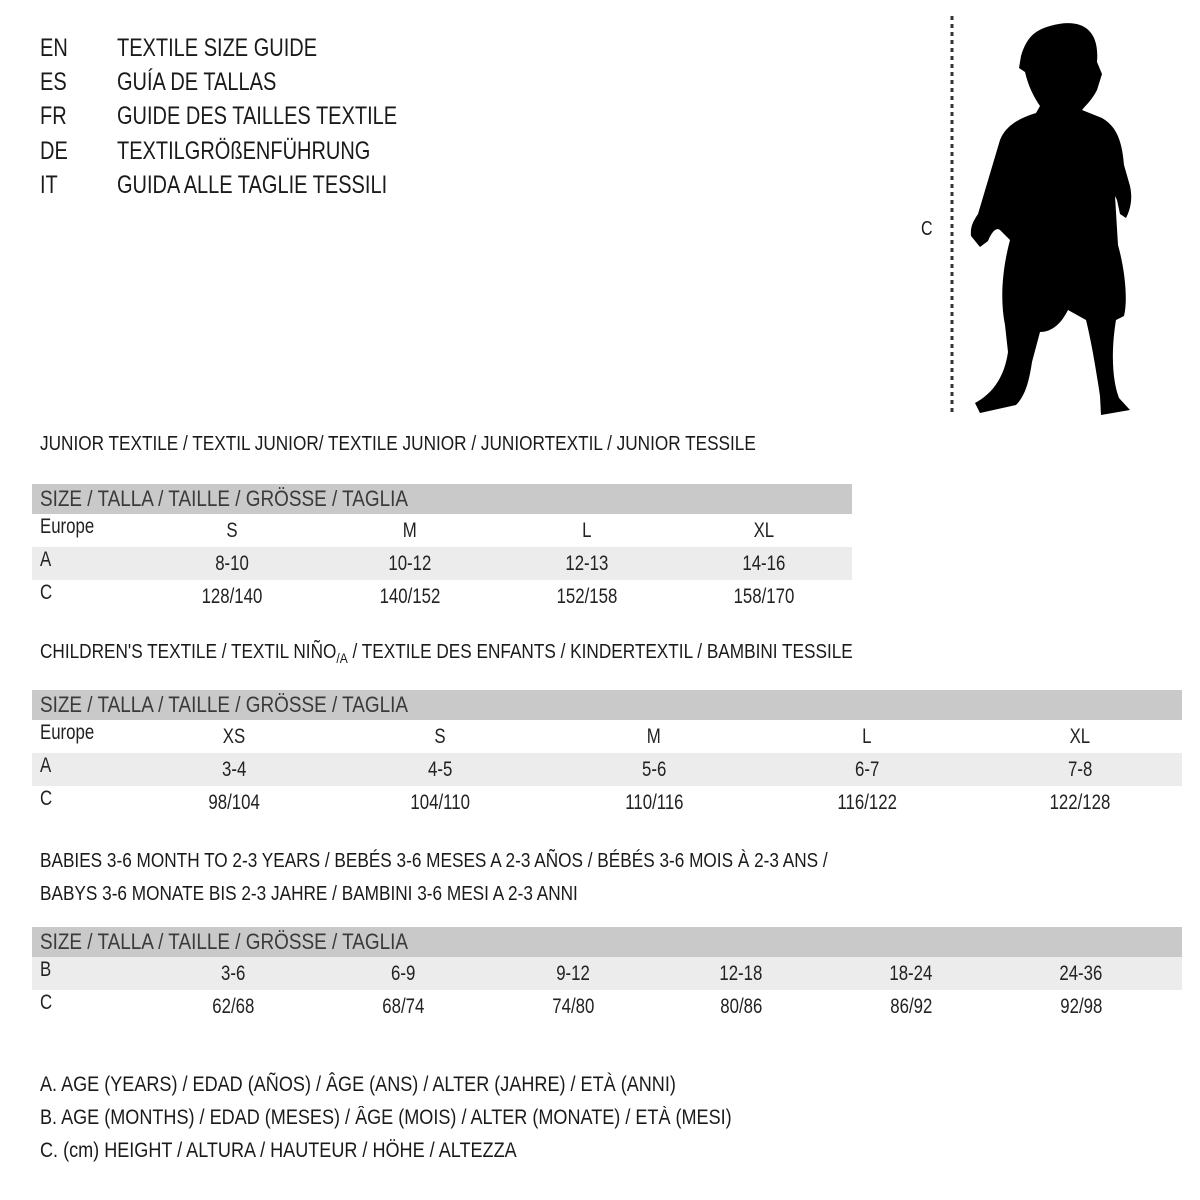 The height and width of the screenshot is (1200, 1200). What do you see at coordinates (587, 596) in the screenshot?
I see `table-cell: 152/158` at bounding box center [587, 596].